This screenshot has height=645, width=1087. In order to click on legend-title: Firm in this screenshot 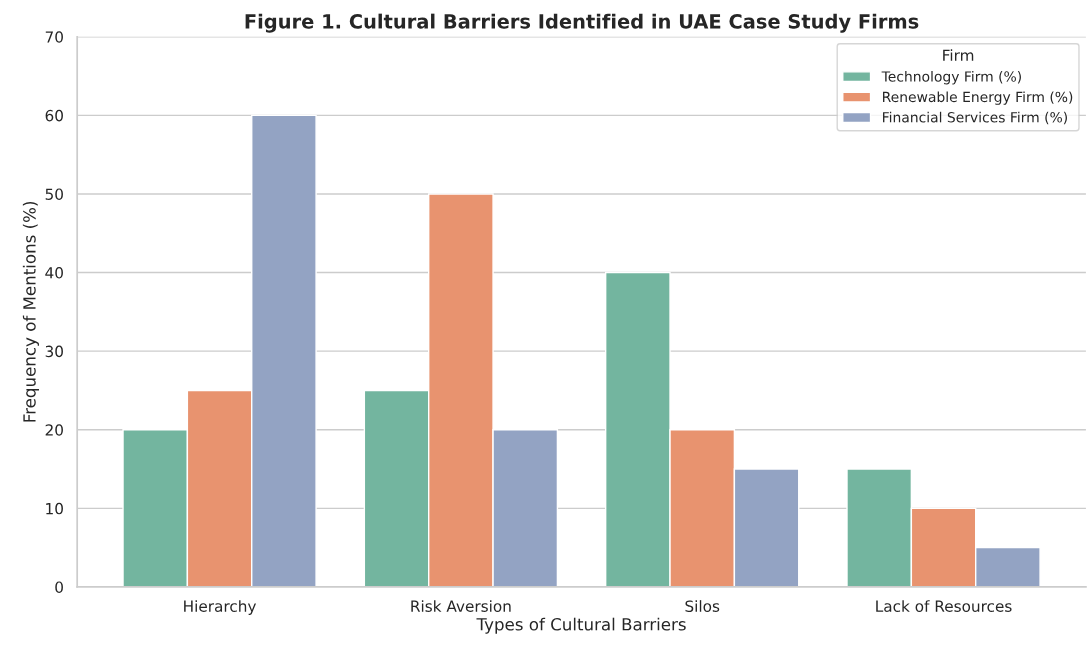, I will do `click(958, 55)`.